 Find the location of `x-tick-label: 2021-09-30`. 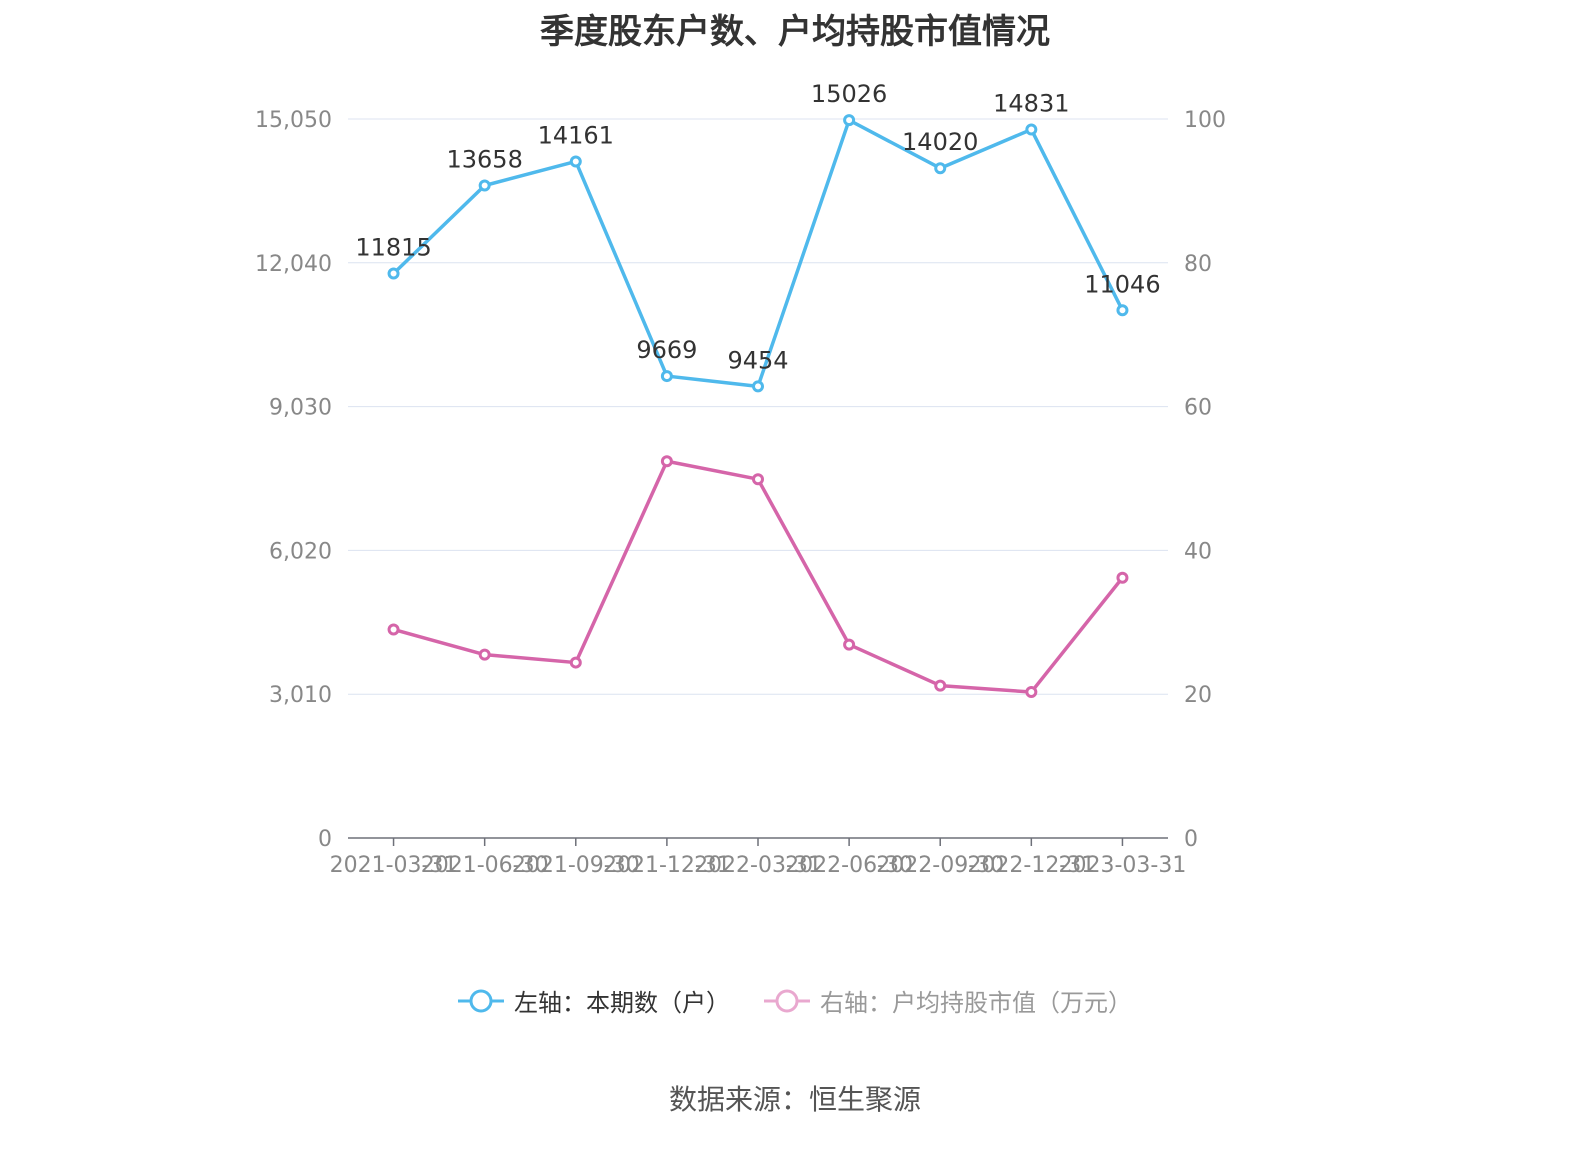

x-tick-label: 2021-09-30 is located at coordinates (576, 865).